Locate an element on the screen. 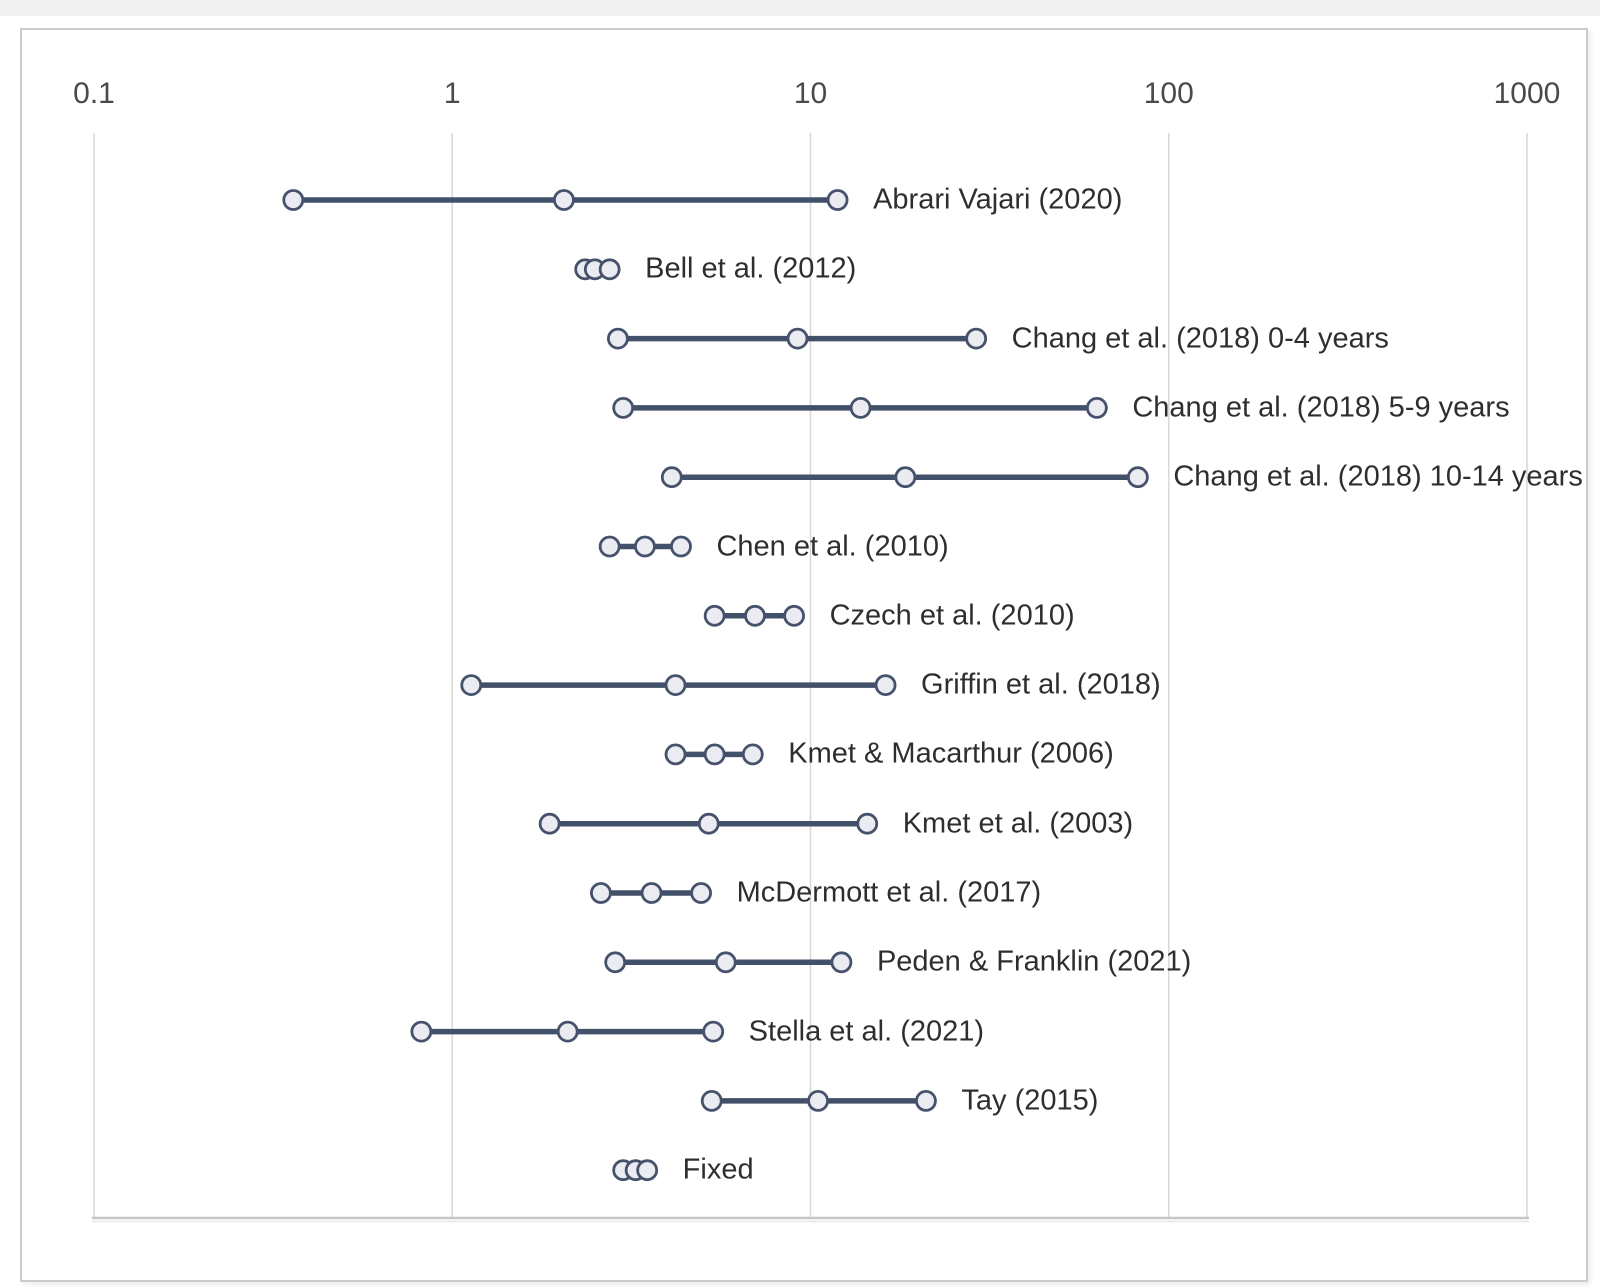 The width and height of the screenshot is (1600, 1288). study-label: Czech et al. (2010) is located at coordinates (952, 615).